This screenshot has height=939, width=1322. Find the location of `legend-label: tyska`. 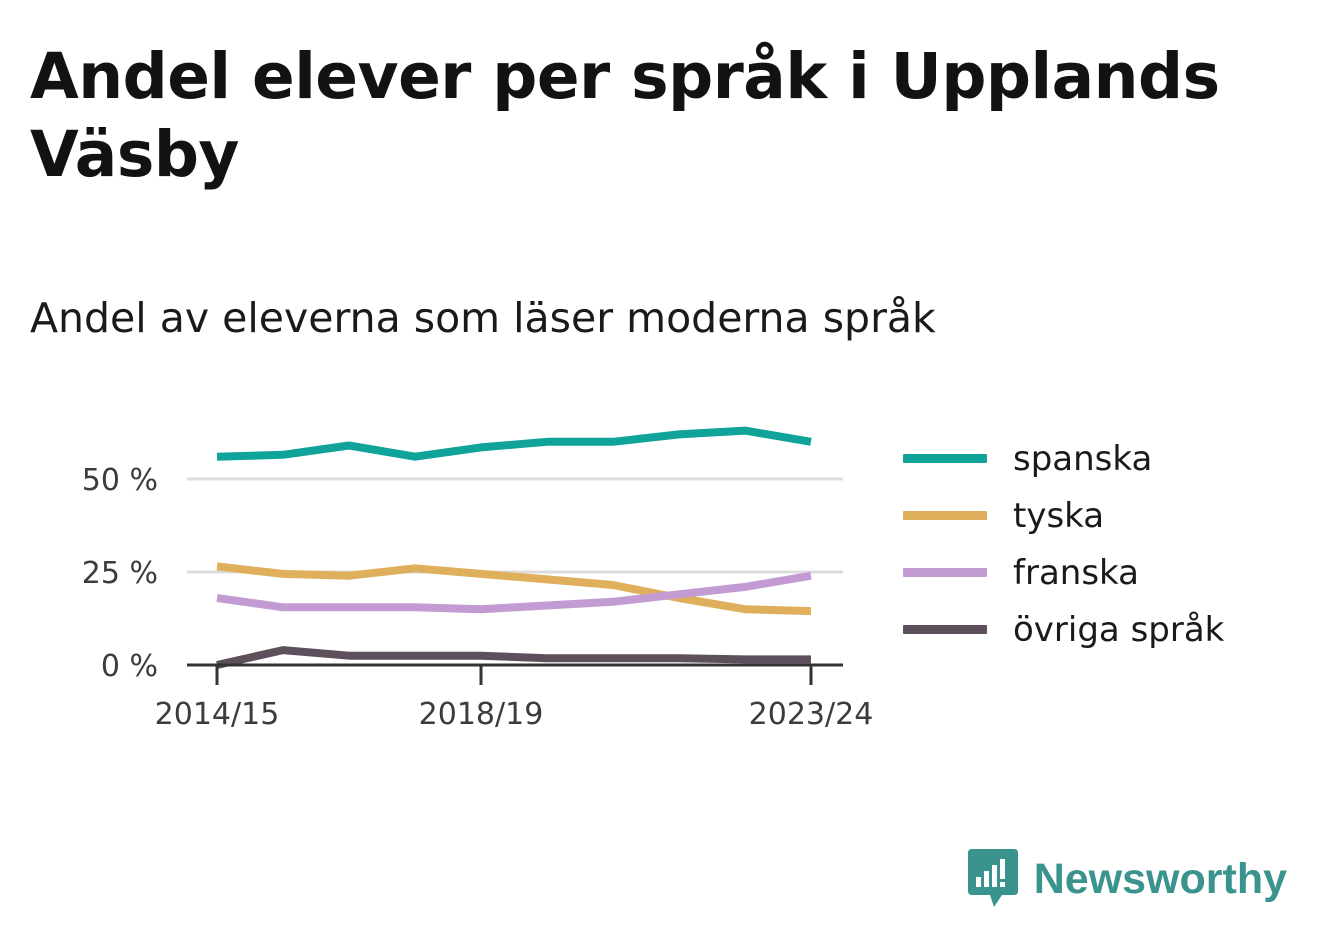

legend-label: tyska is located at coordinates (1059, 515).